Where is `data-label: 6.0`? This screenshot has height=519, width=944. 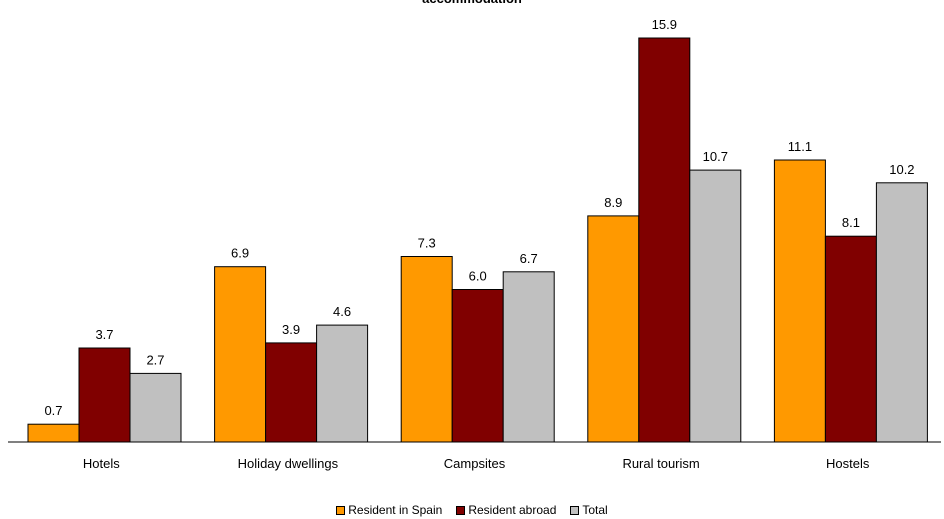
data-label: 6.0 is located at coordinates (478, 276).